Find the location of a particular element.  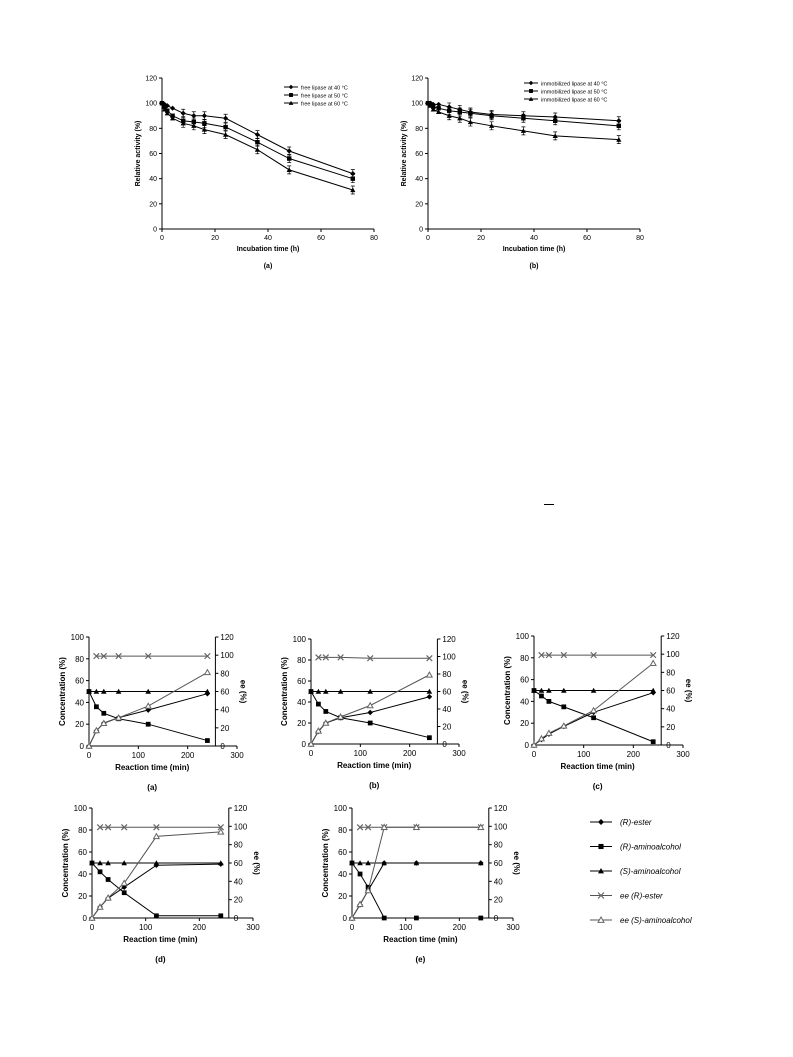

y-tick-label: 60 is located at coordinates (153, 154).